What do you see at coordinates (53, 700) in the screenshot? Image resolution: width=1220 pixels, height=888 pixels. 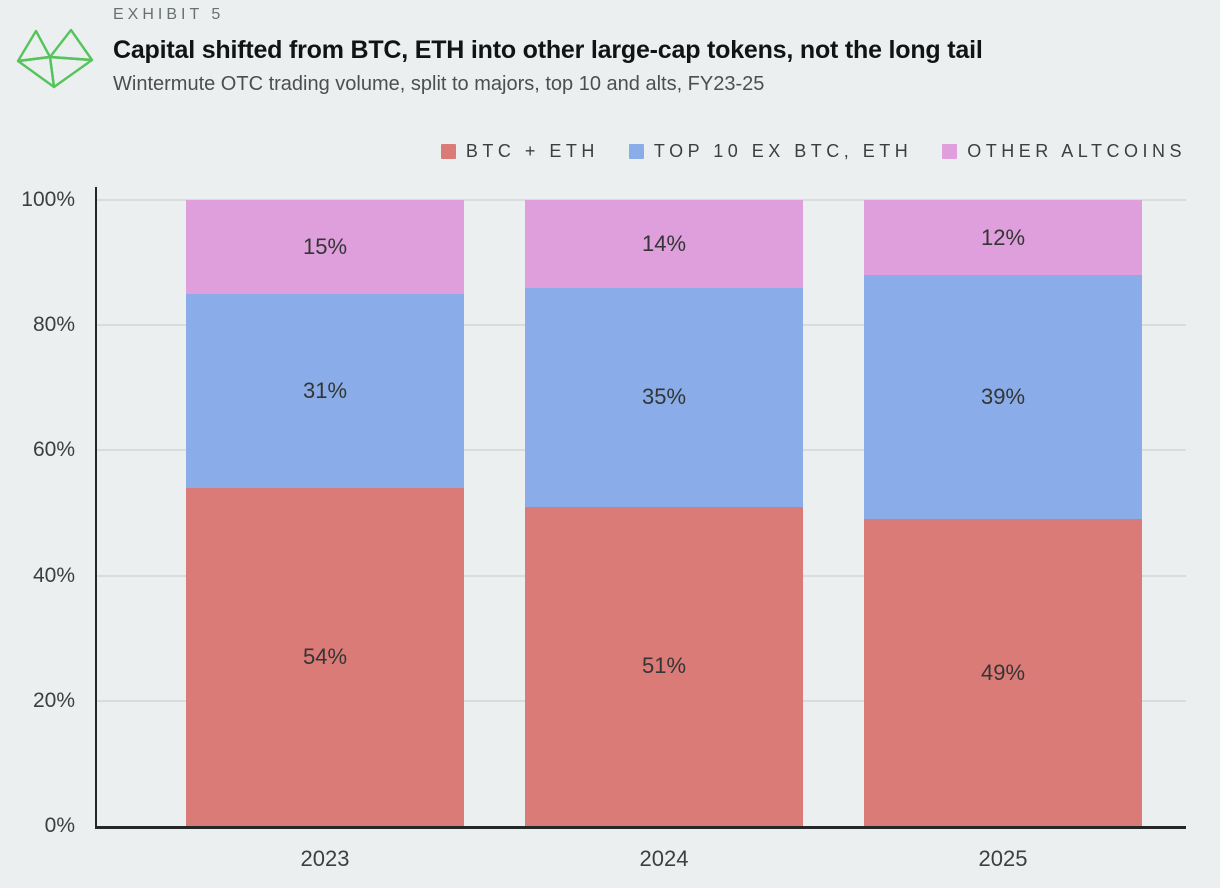 I see `y-axis-tick-label: 20%` at bounding box center [53, 700].